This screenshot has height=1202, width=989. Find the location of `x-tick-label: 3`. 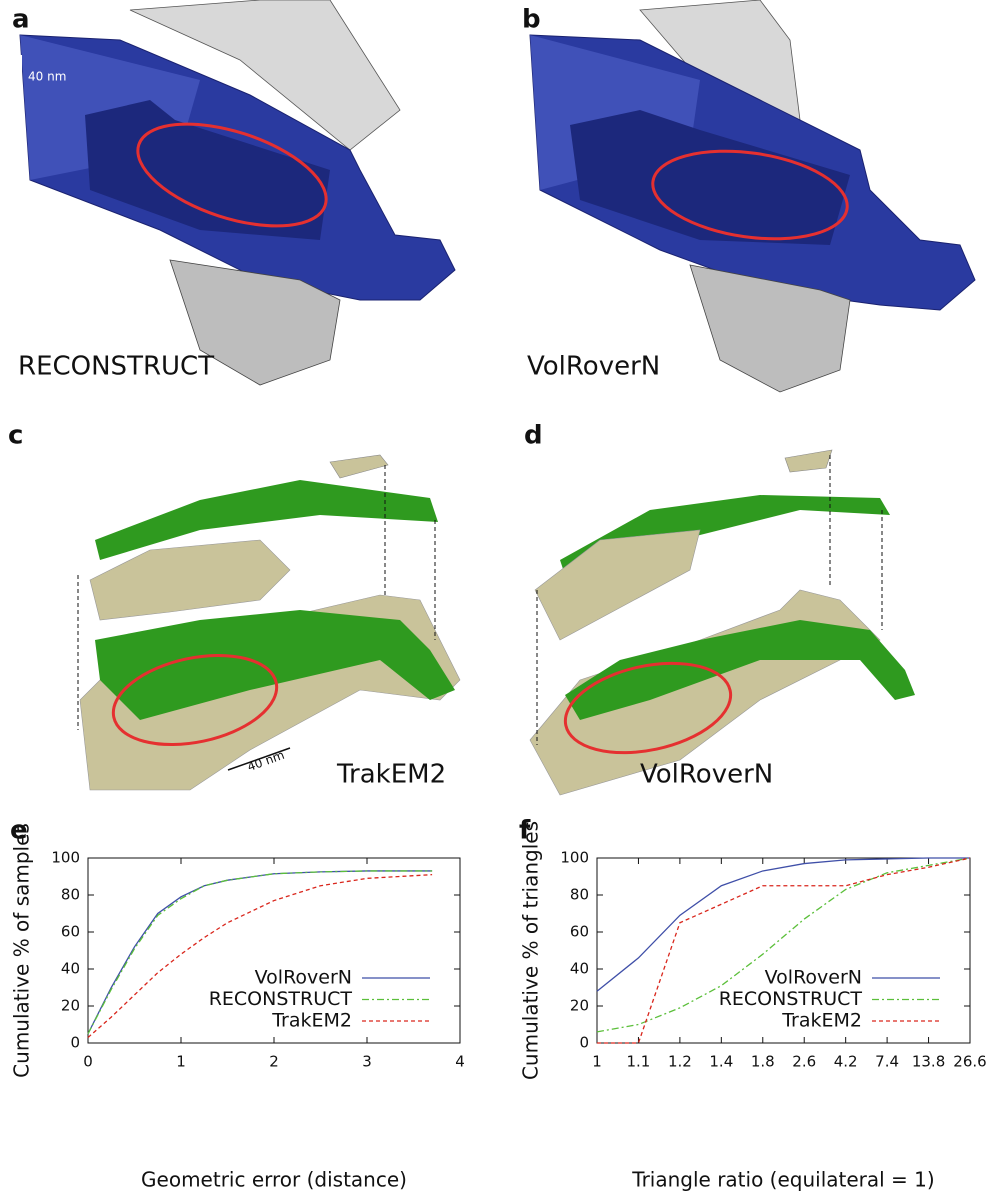

x-tick-label: 3 is located at coordinates (367, 1062).